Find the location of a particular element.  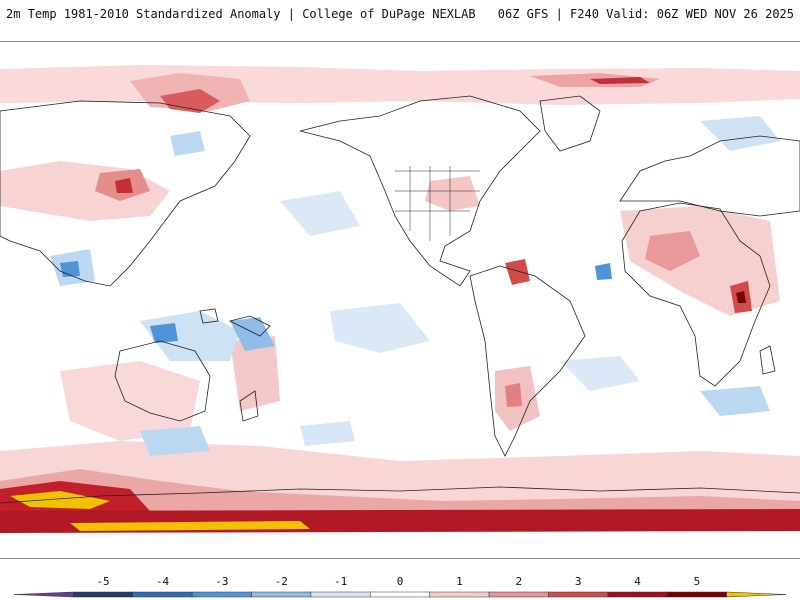

outline-antarctica is located at coordinates (400, 495).